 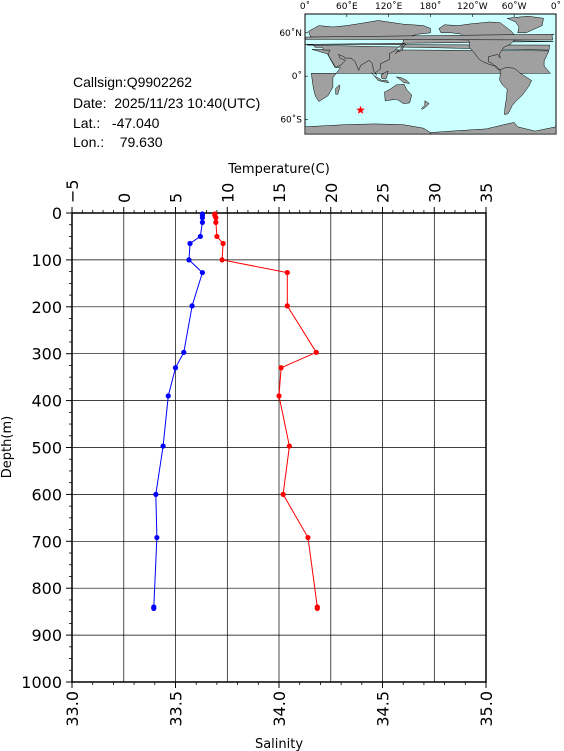 I want to click on map-land-indonesia, so click(x=380, y=78).